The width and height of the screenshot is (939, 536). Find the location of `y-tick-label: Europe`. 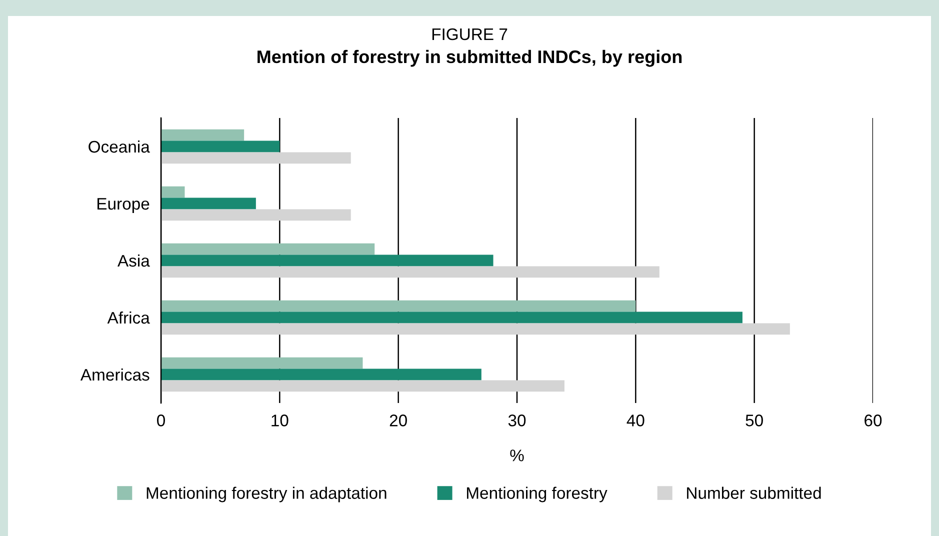

y-tick-label: Europe is located at coordinates (124, 205).